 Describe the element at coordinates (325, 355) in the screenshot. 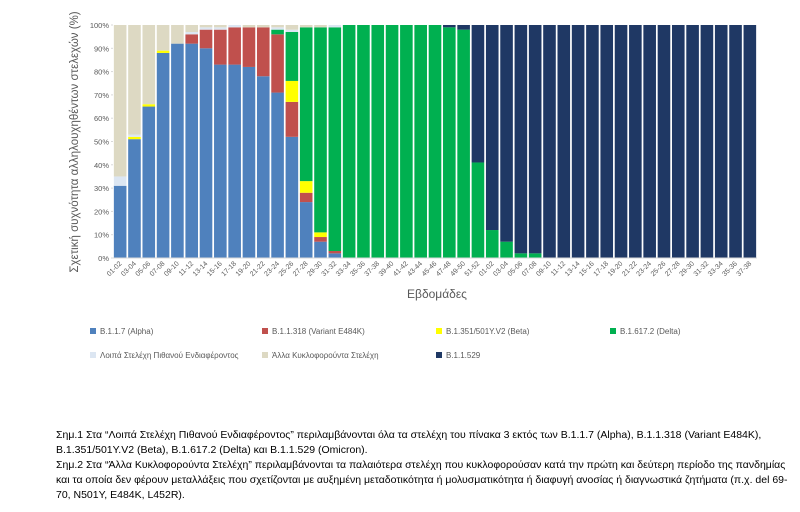

I see `legend-label: Άλλα Κυκλοφορούντα Στελέχη` at that location.